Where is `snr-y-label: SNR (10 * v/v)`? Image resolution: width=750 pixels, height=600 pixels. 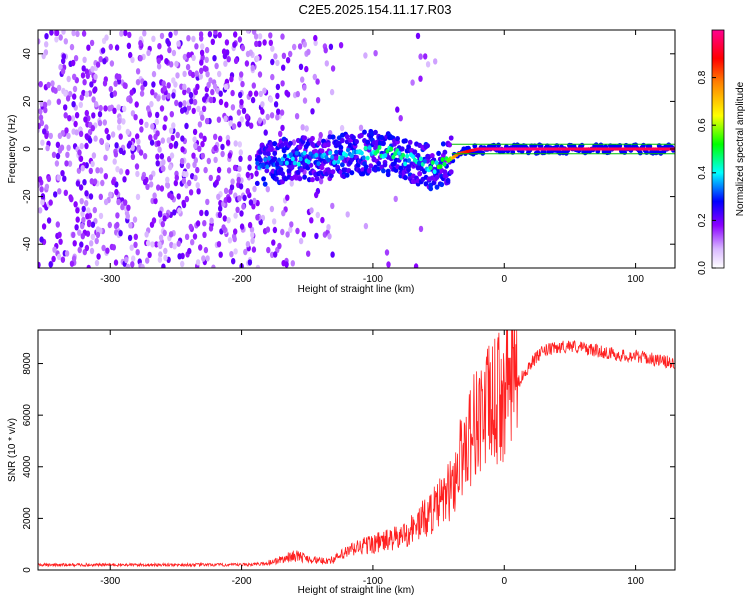 snr-y-label: SNR (10 * v/v) is located at coordinates (12, 450).